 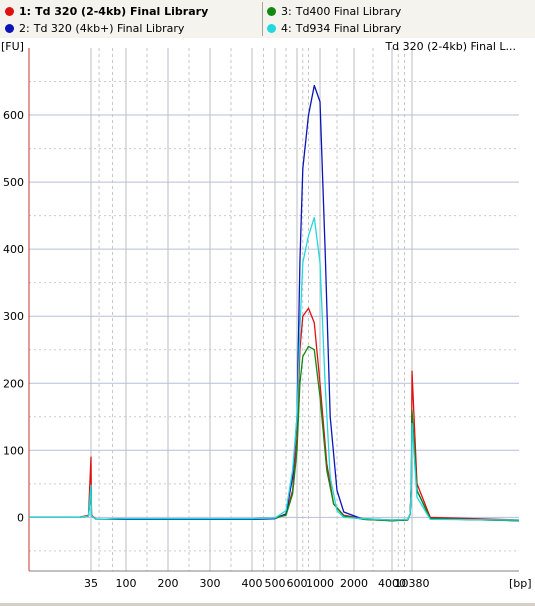 I want to click on x-tick-label: 35, so click(x=91, y=583).